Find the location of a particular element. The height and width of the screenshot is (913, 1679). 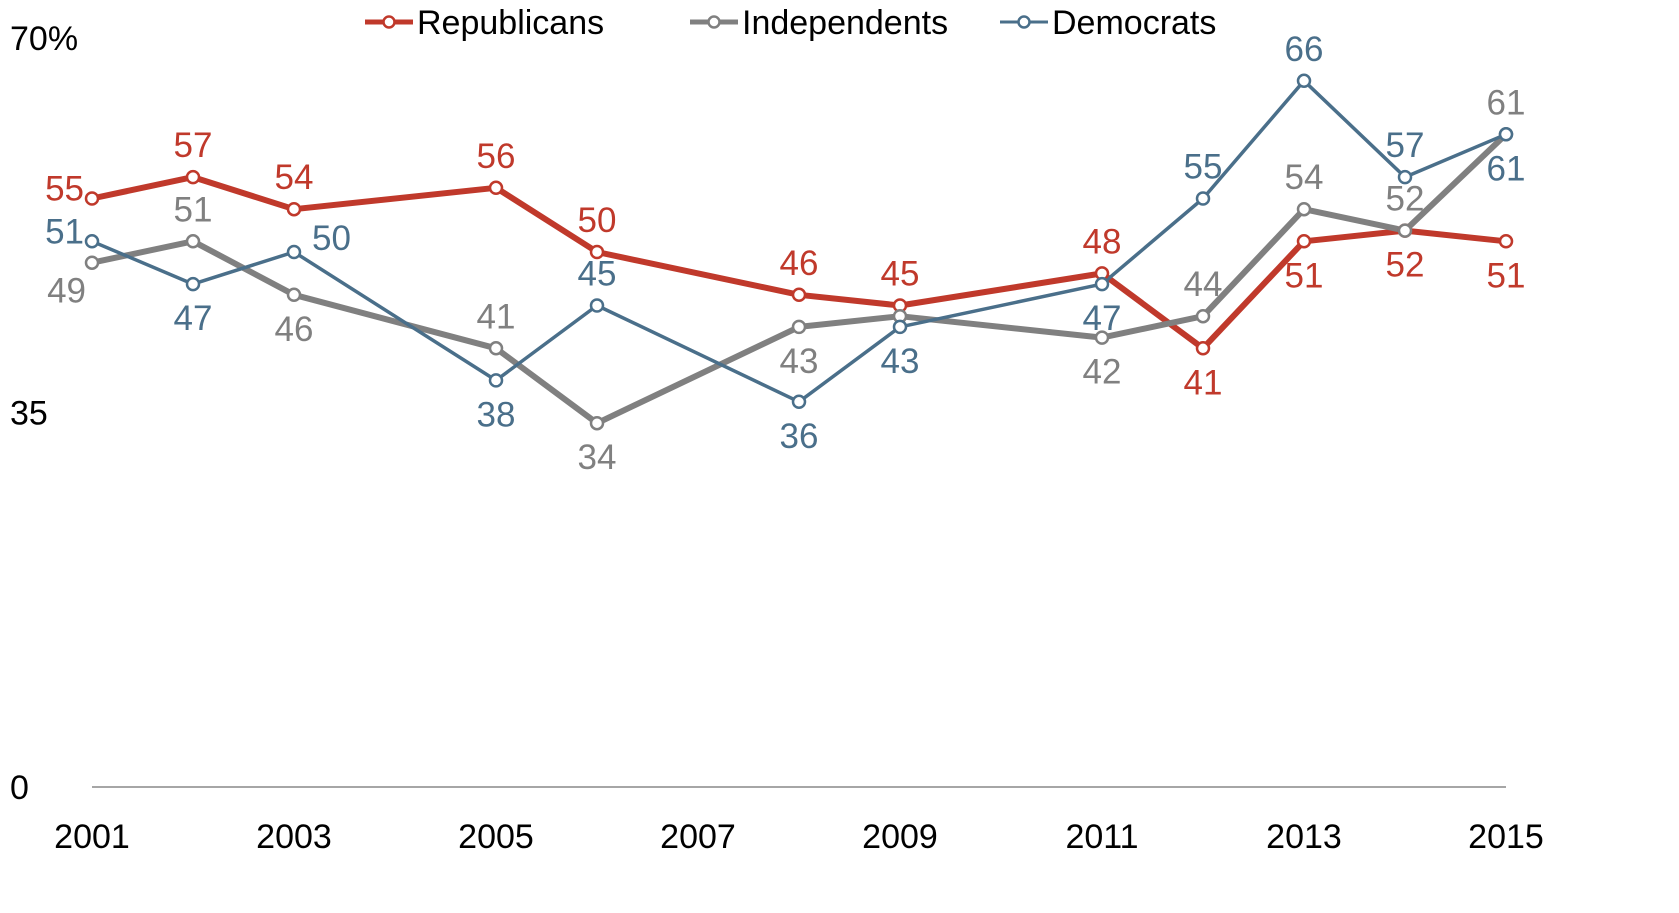

data-label-democrats: 45 is located at coordinates (597, 274).